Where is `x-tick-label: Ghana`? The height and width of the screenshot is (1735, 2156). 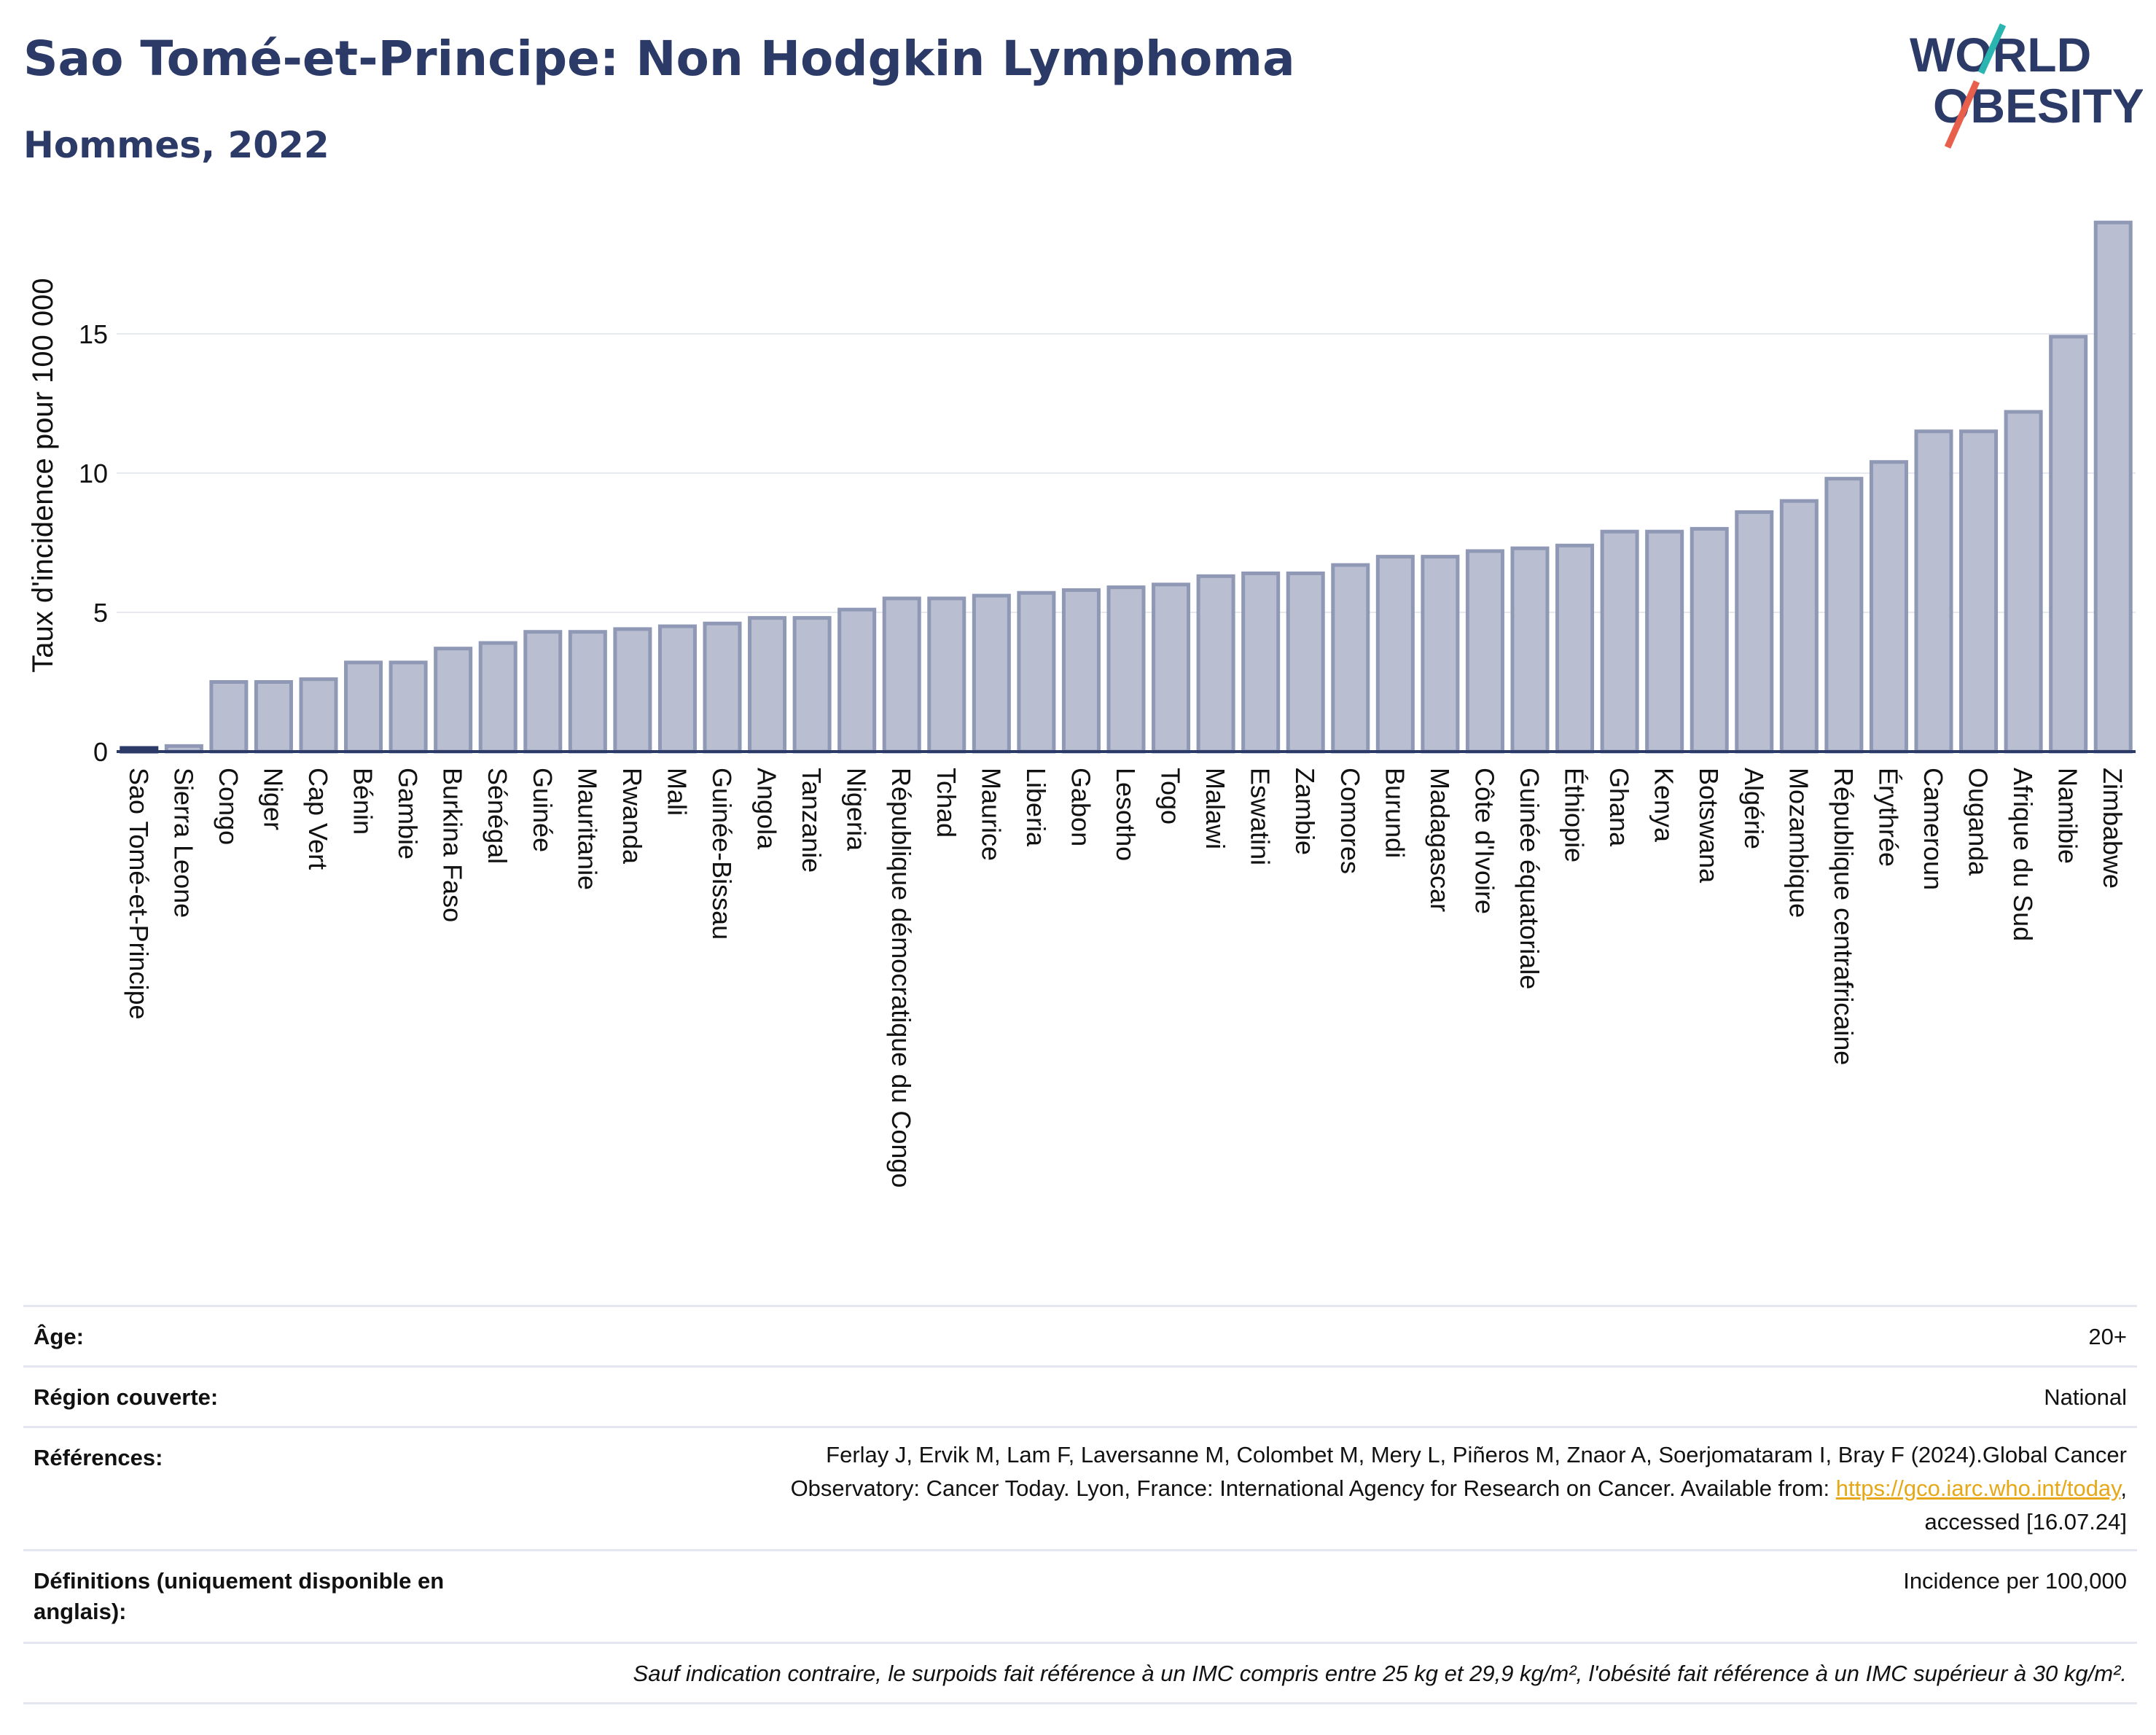
x-tick-label: Ghana is located at coordinates (1619, 807).